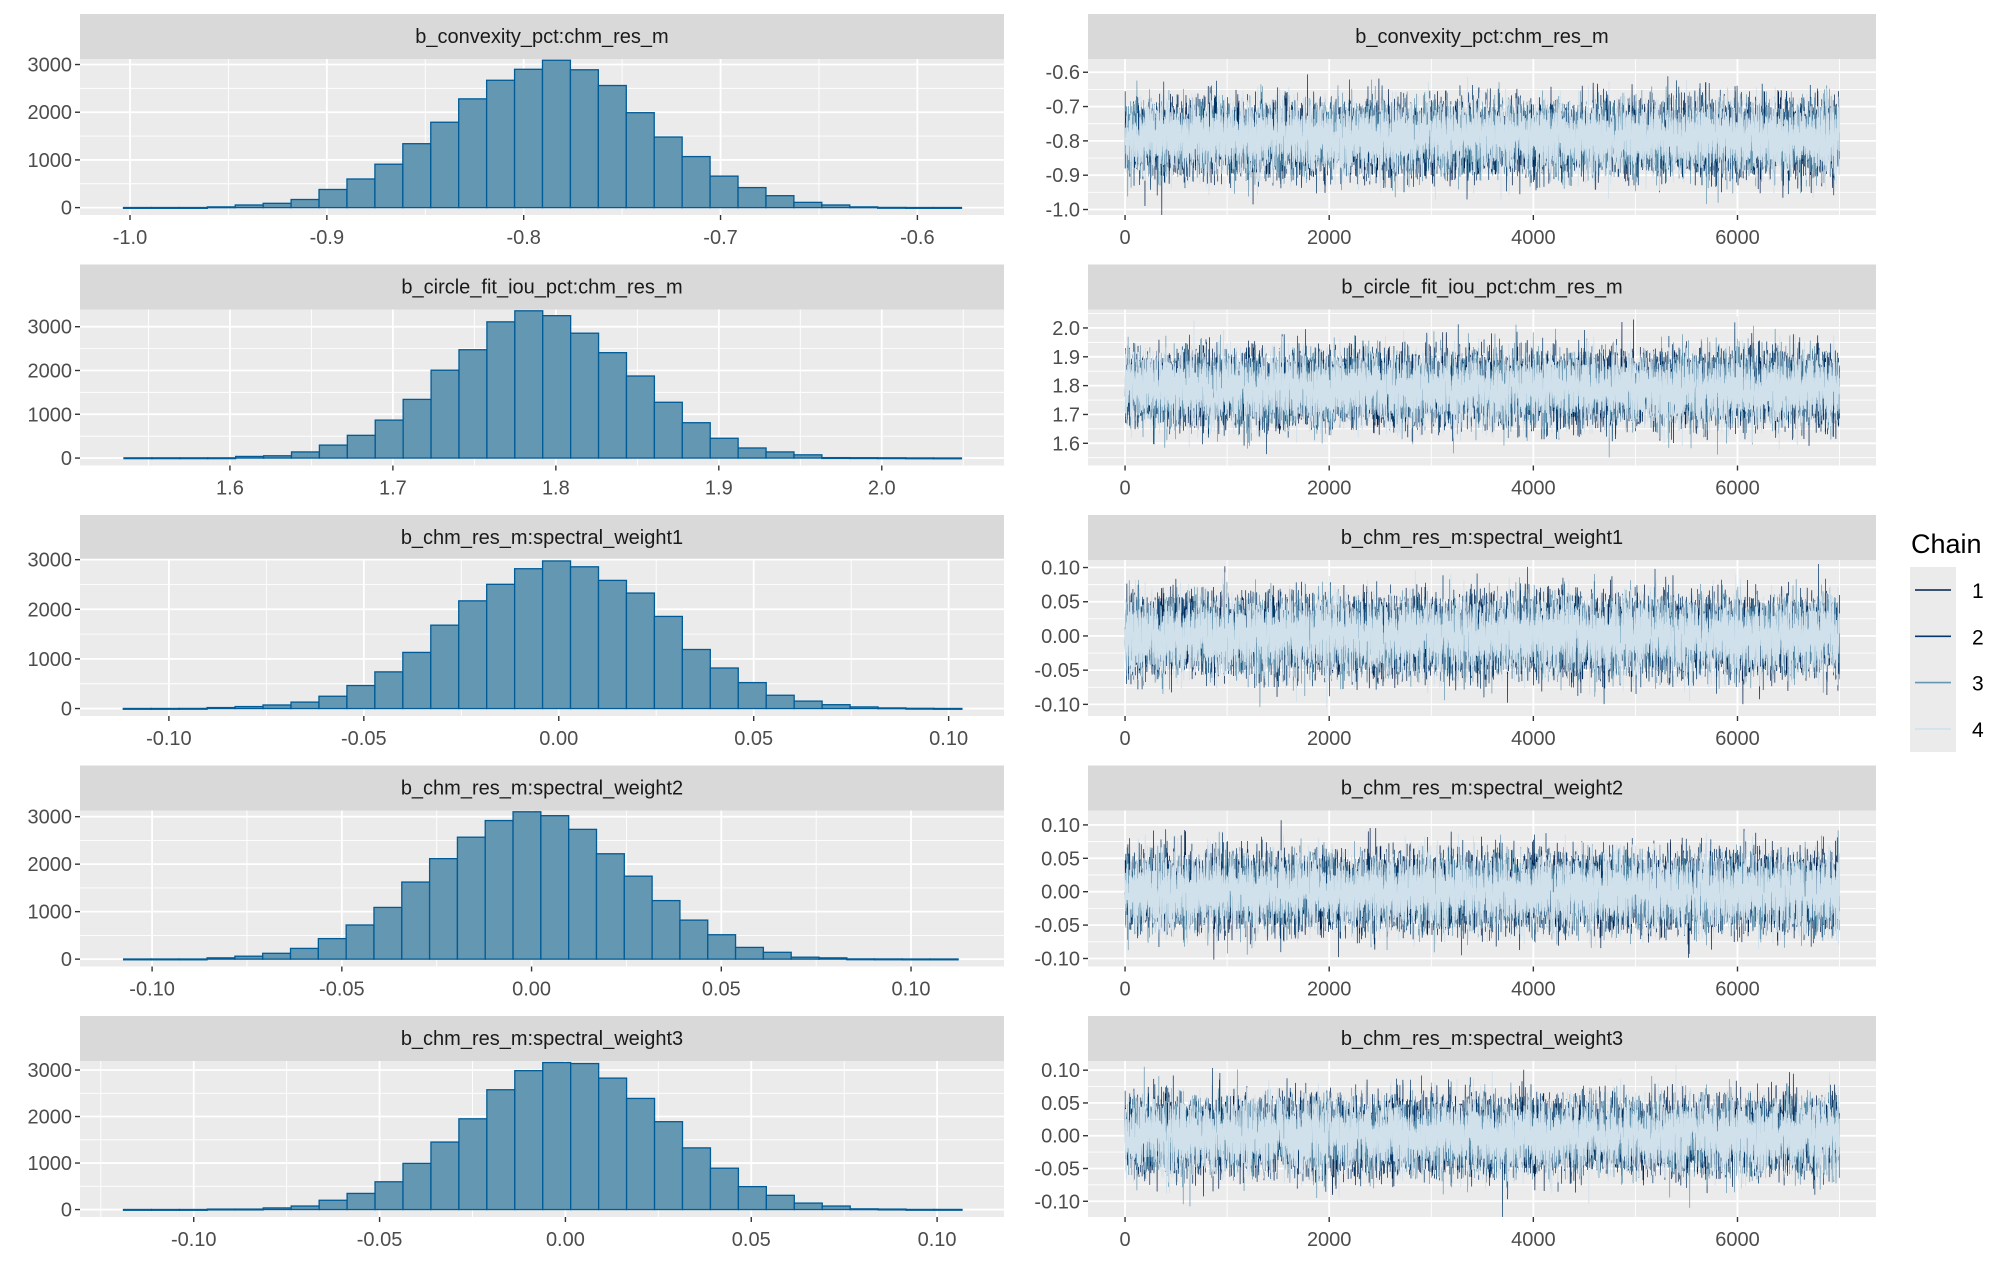 The image size is (2016, 1267). I want to click on y-tick-label: 0.10, so click(1060, 826).